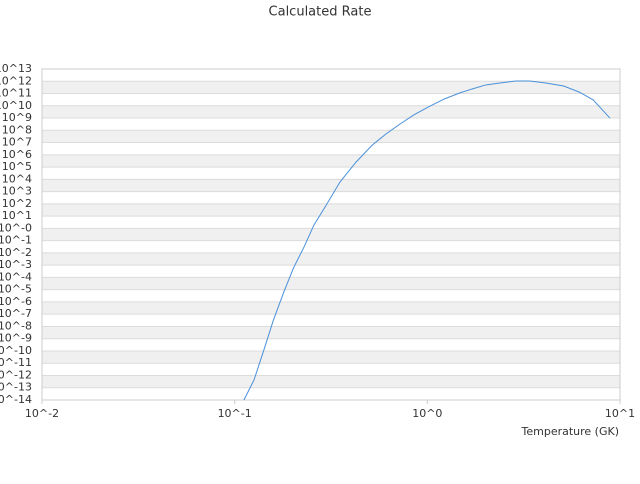  Describe the element at coordinates (16, 350) in the screenshot. I see `y-tick-label: 10^-10` at that location.